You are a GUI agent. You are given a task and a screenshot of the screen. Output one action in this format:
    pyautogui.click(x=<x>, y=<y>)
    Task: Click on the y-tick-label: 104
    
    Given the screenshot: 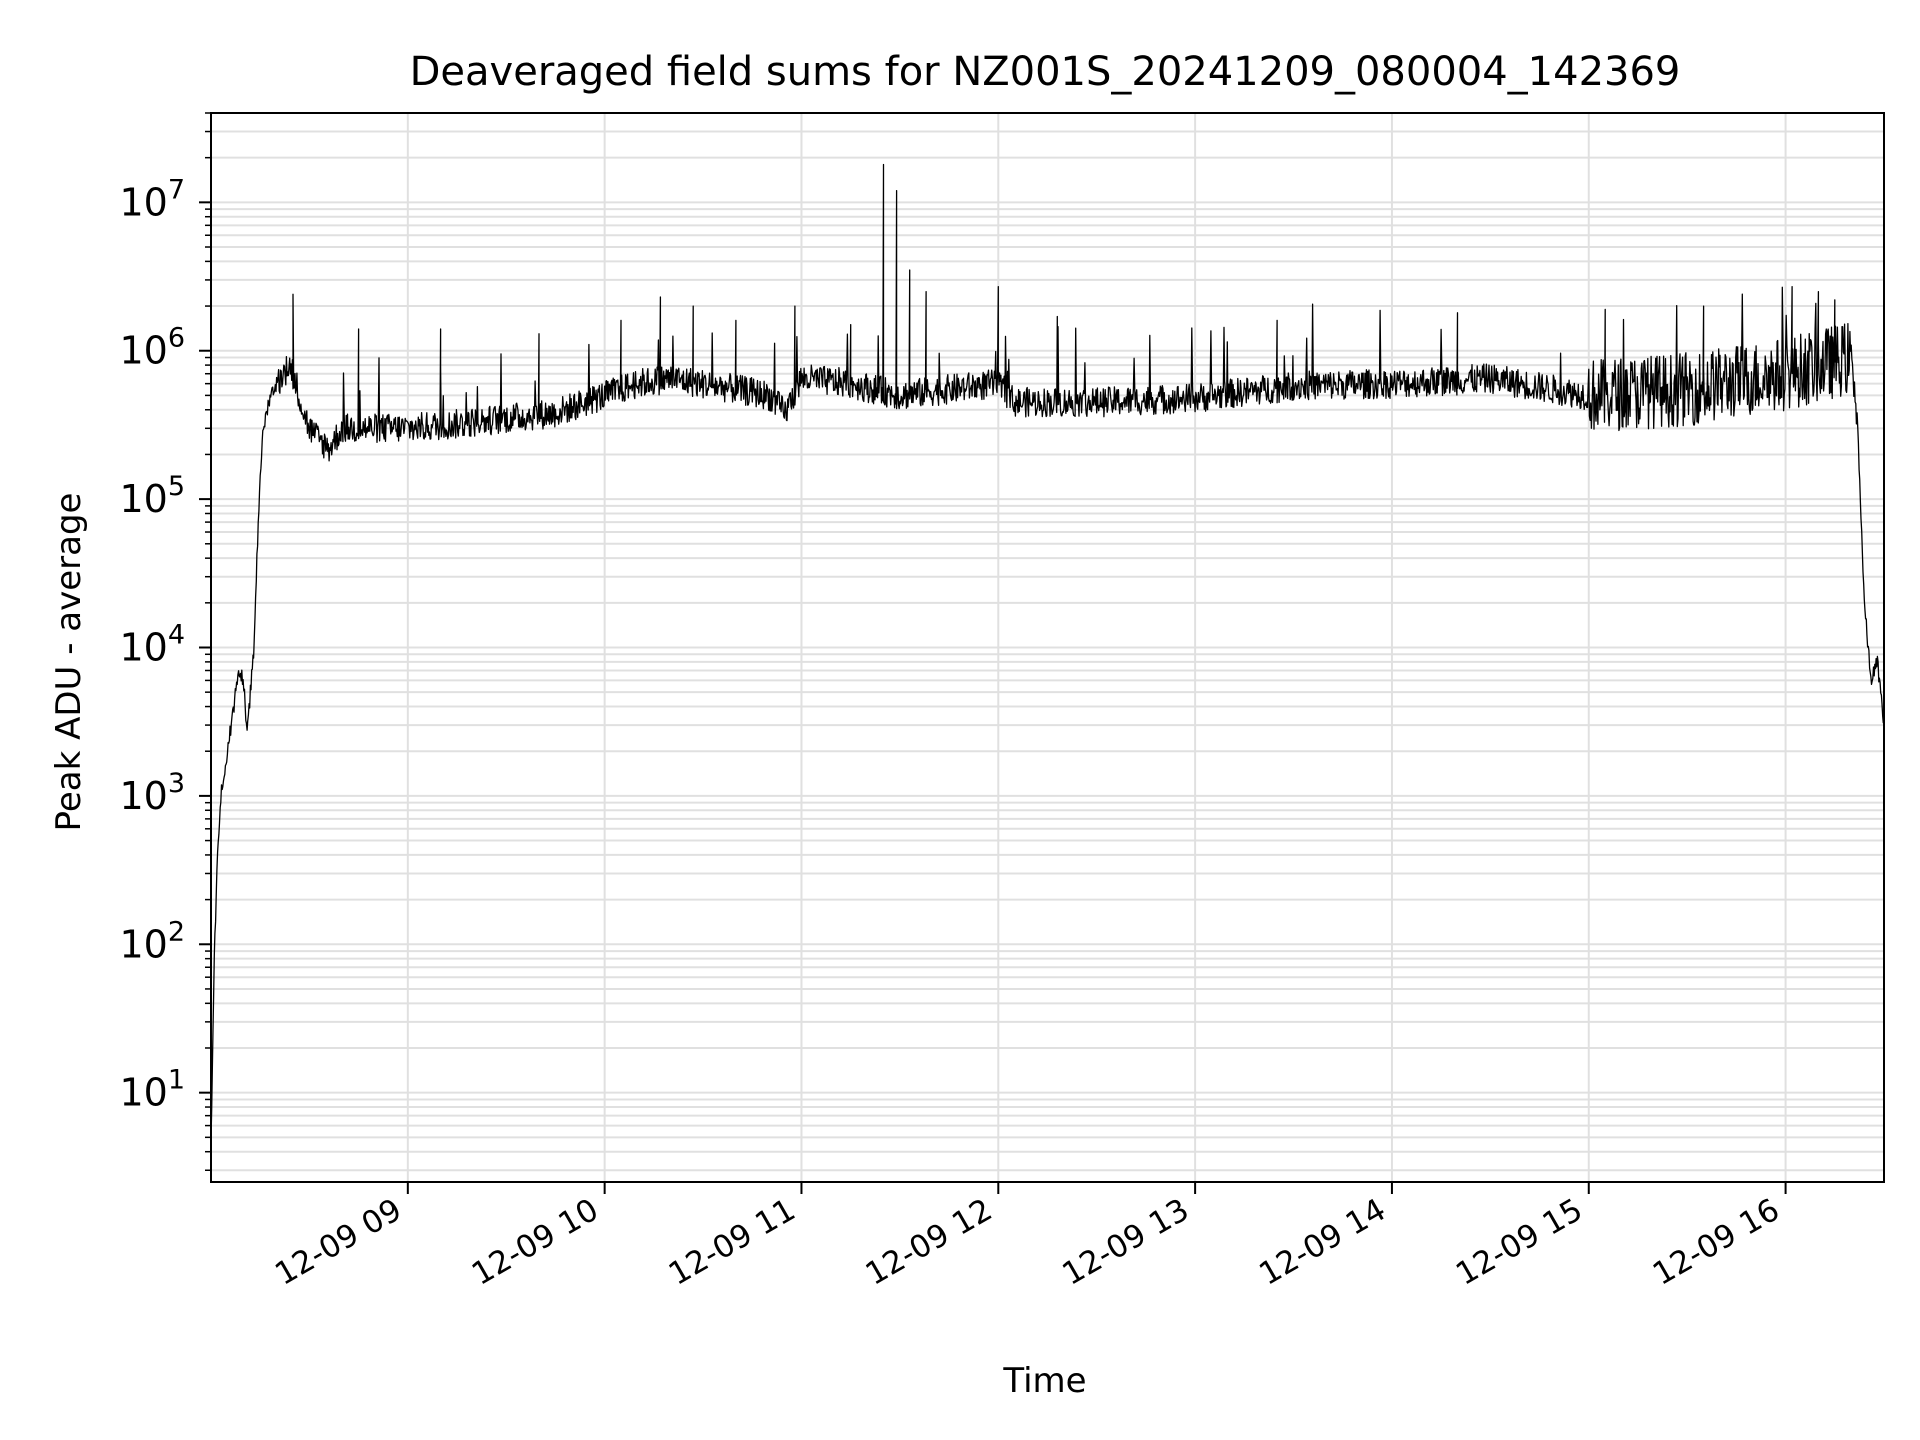 What is the action you would take?
    pyautogui.click(x=152, y=645)
    